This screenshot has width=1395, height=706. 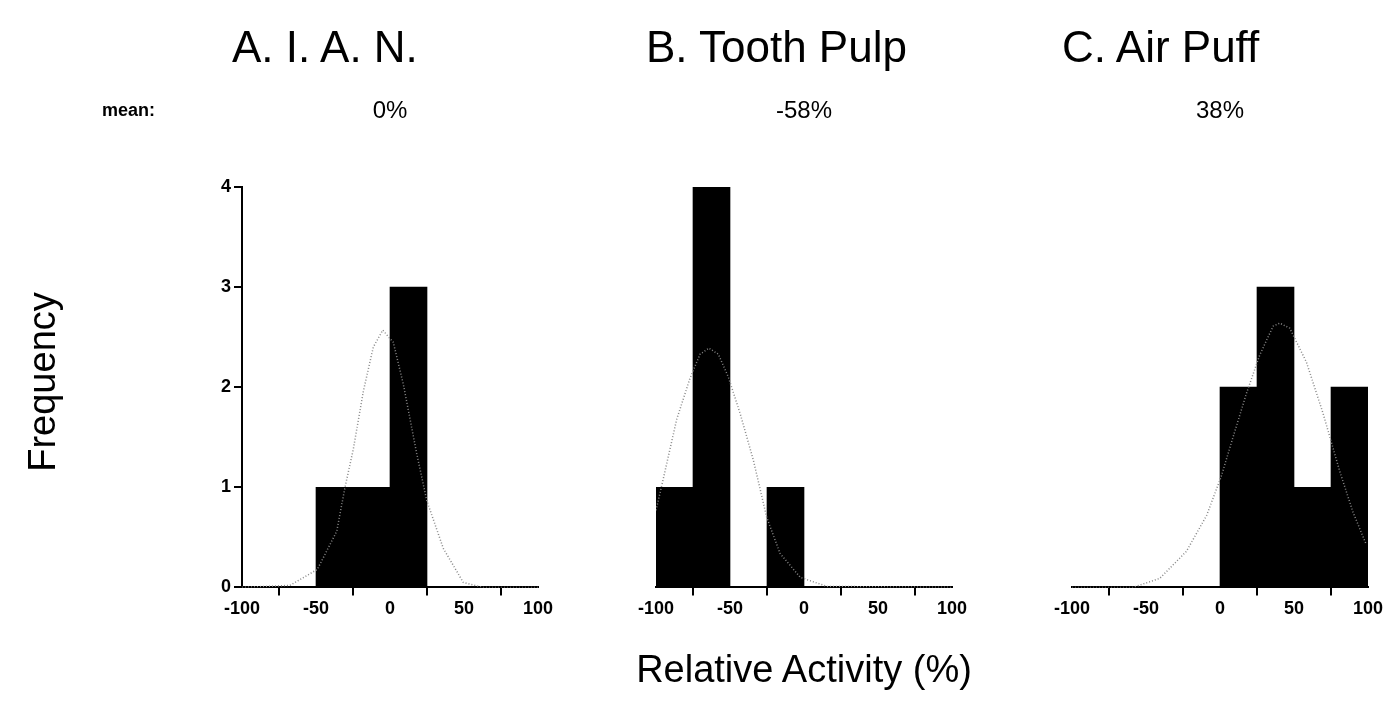 I want to click on chart-subtitle: 38%, so click(x=1220, y=110).